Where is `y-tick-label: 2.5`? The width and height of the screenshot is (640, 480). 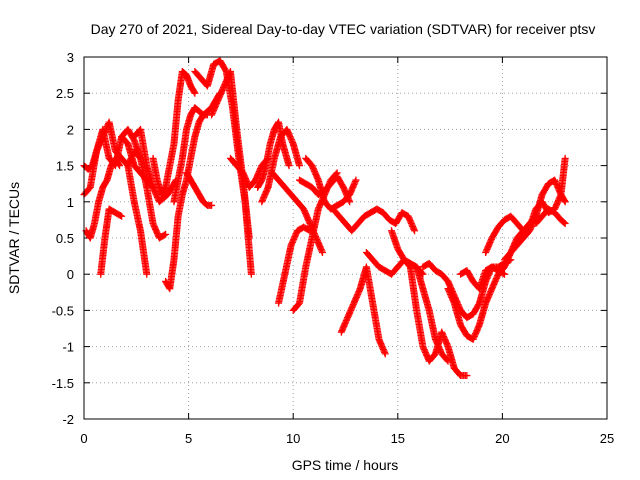 y-tick-label: 2.5 is located at coordinates (65, 93).